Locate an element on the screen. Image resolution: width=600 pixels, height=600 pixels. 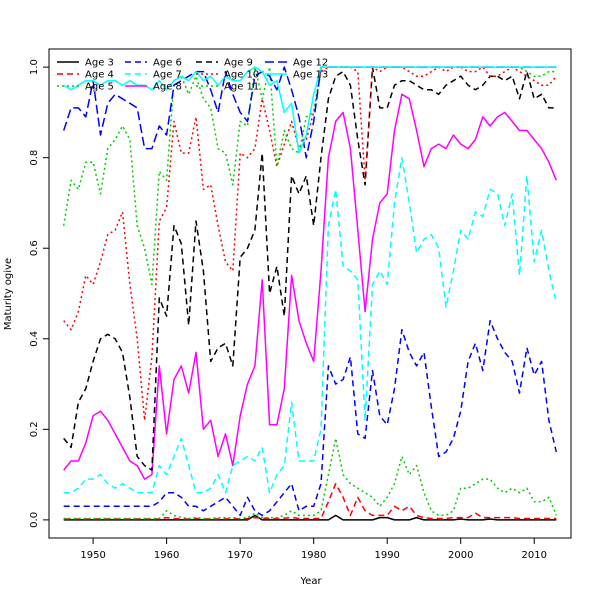
y-axis: 0.0 0.2 0.4 0.6 0.8 1.0 is located at coordinates (39, 293).